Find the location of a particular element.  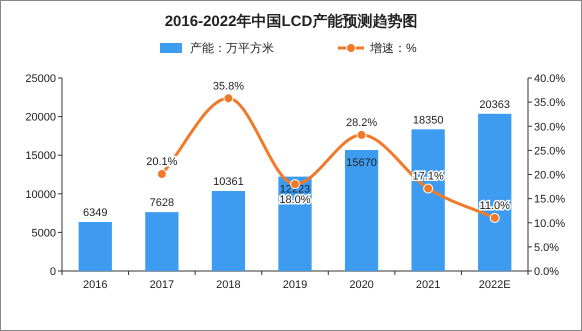

data-label: 7628 is located at coordinates (162, 203).